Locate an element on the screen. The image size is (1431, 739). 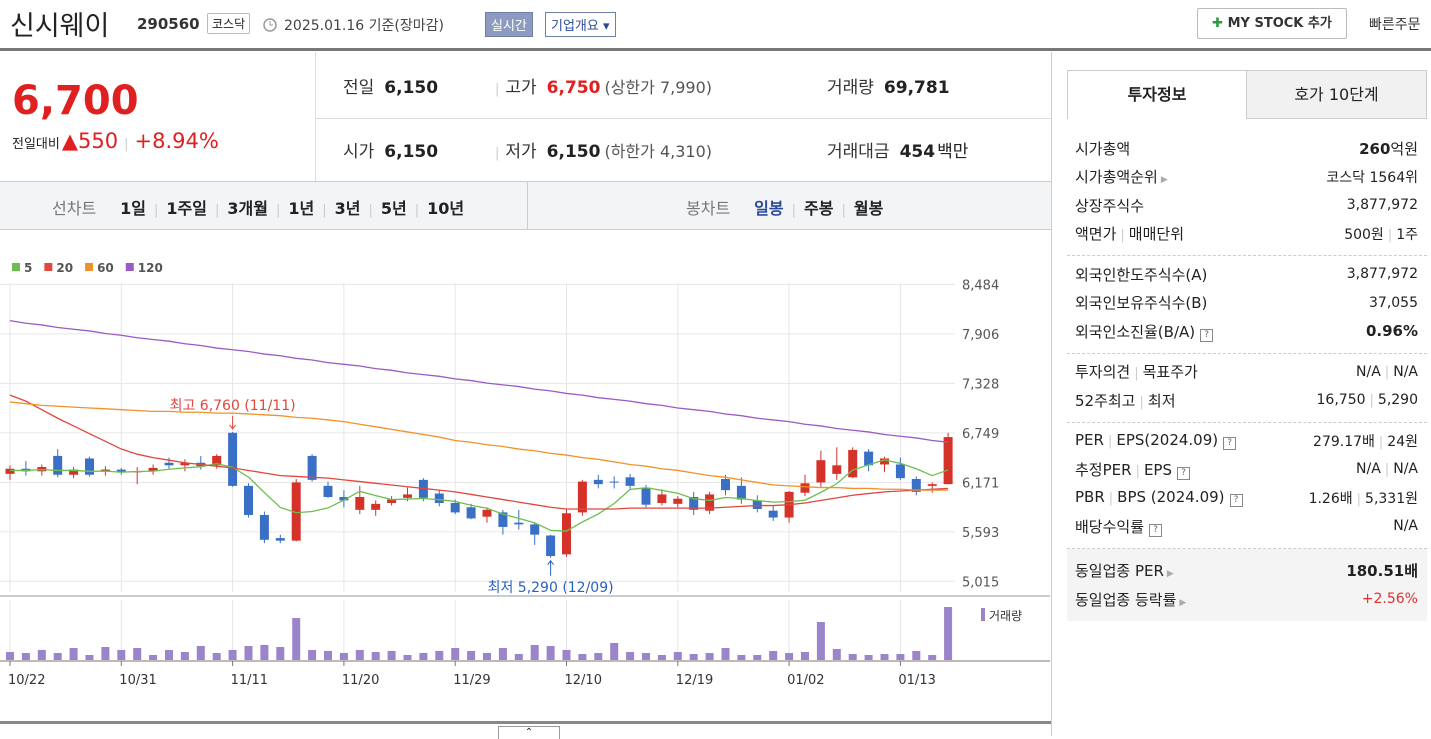
value-text: 1.26배 is located at coordinates (1330, 498).